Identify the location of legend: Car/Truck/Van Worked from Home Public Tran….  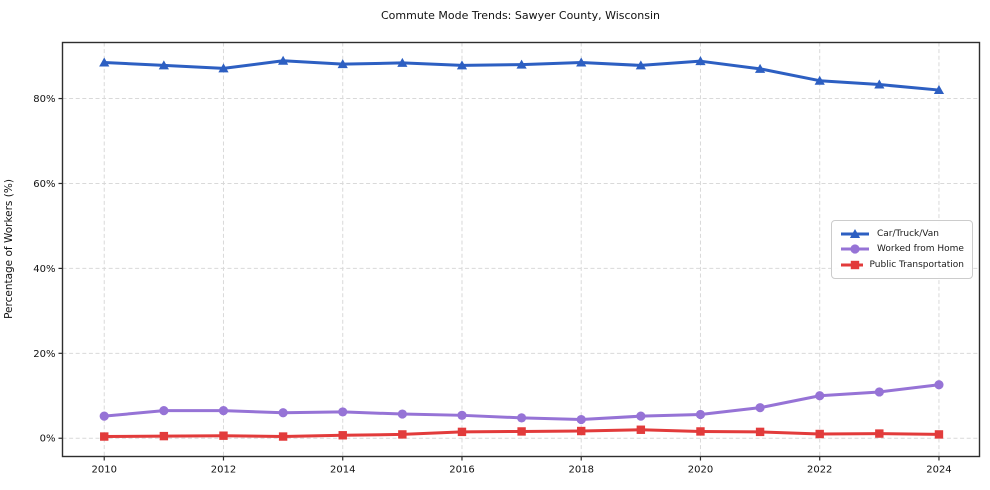
(902, 249).